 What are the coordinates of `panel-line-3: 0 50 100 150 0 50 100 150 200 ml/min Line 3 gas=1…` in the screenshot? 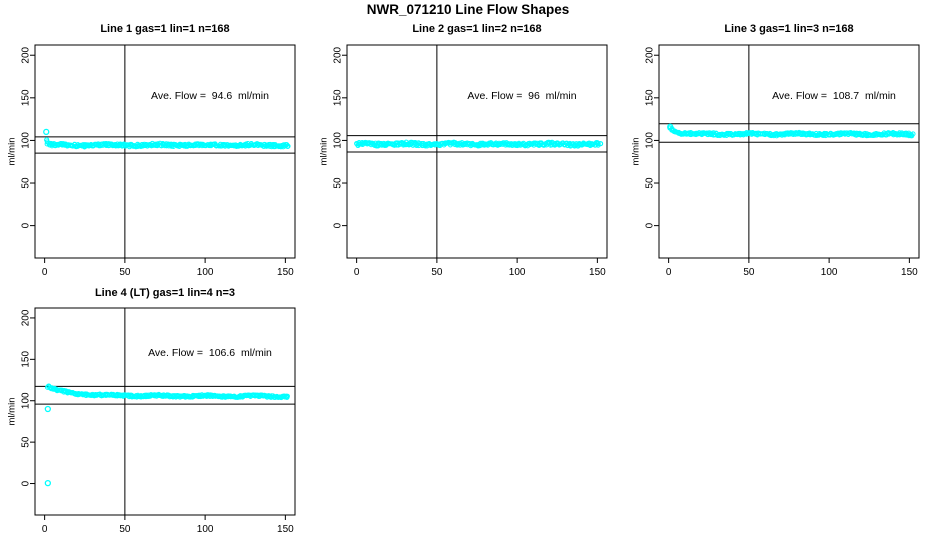 It's located at (775, 150).